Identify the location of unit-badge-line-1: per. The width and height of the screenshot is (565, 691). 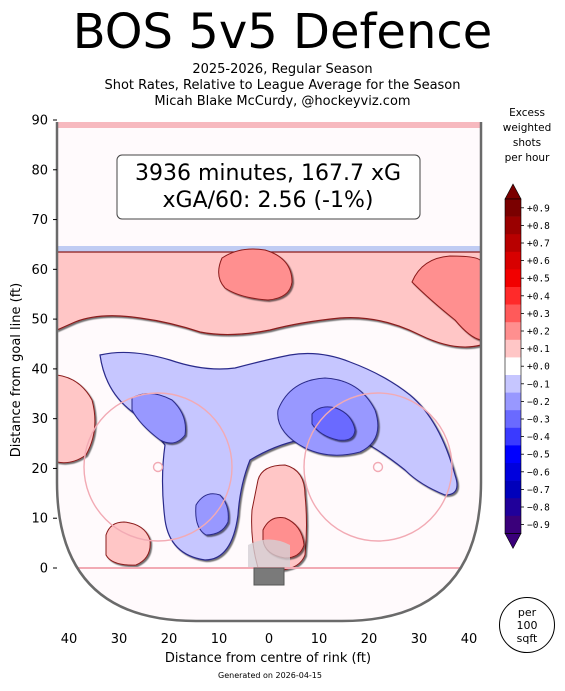
(527, 612).